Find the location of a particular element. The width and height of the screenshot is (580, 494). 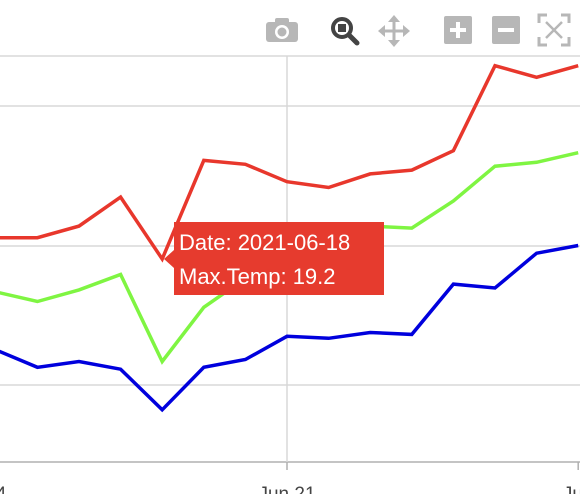

tooltip-date: Date: 2021-06-18 is located at coordinates (264, 242).